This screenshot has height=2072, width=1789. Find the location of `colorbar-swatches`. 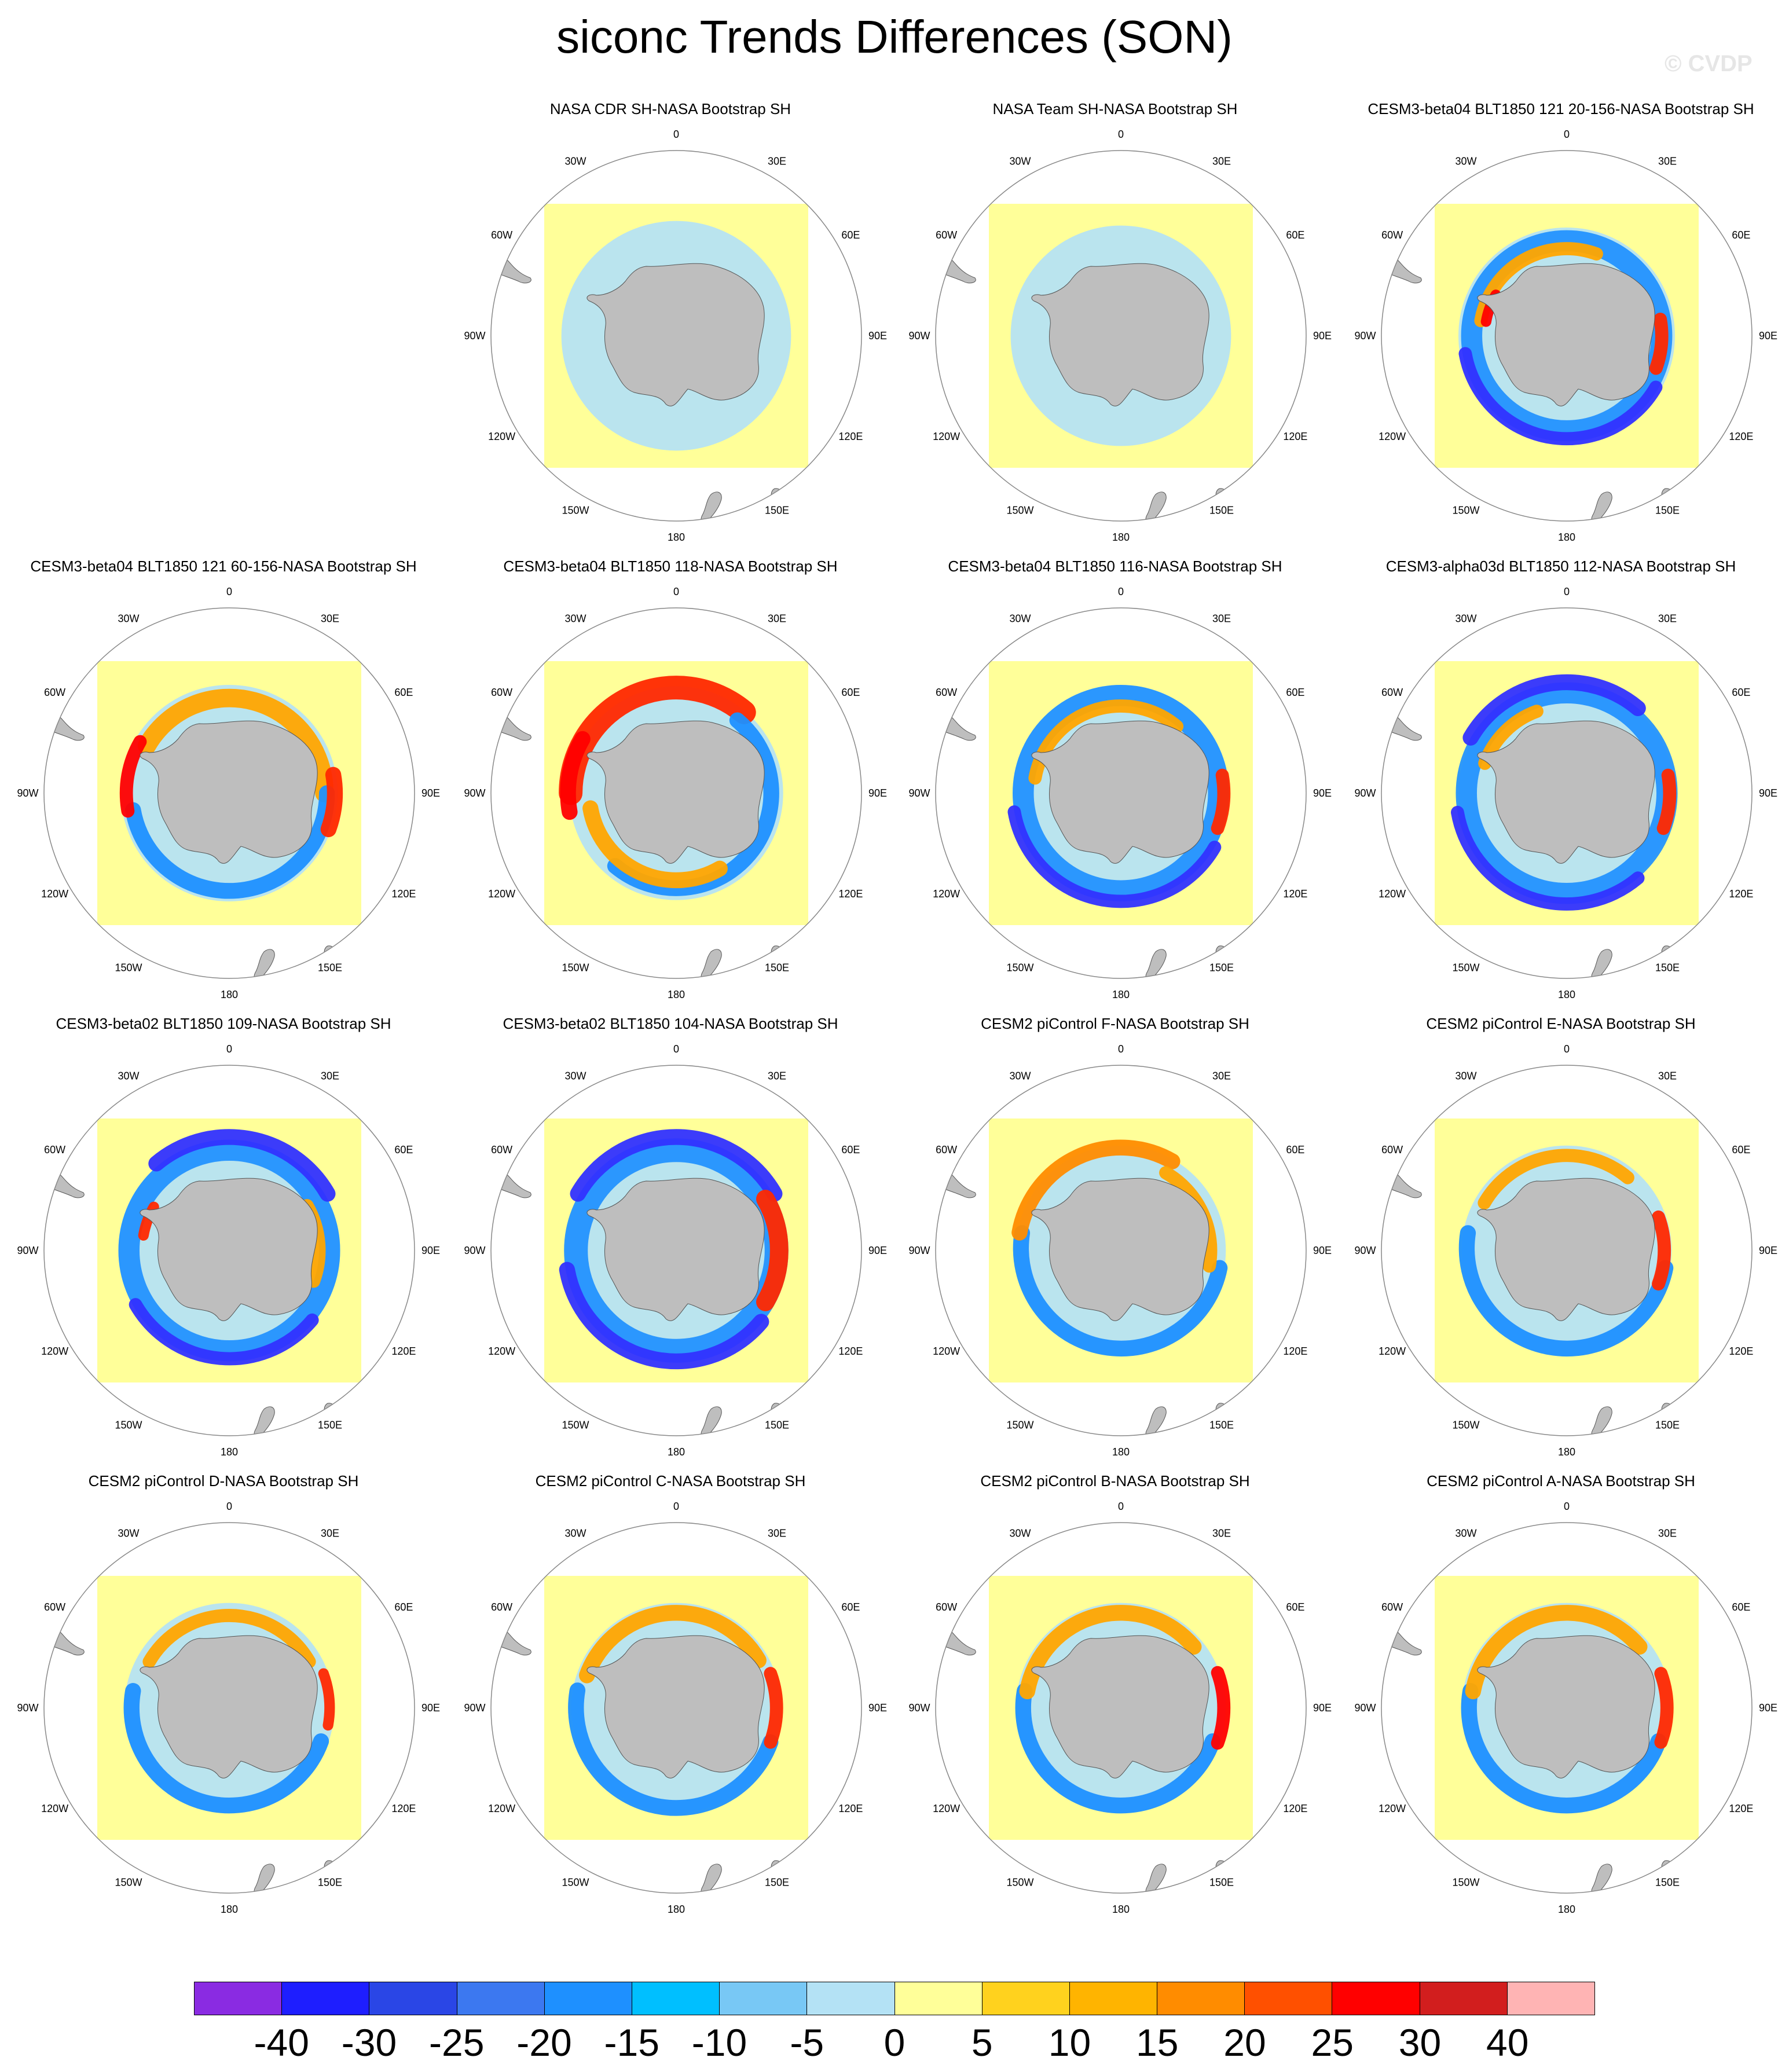

colorbar-swatches is located at coordinates (894, 1998).